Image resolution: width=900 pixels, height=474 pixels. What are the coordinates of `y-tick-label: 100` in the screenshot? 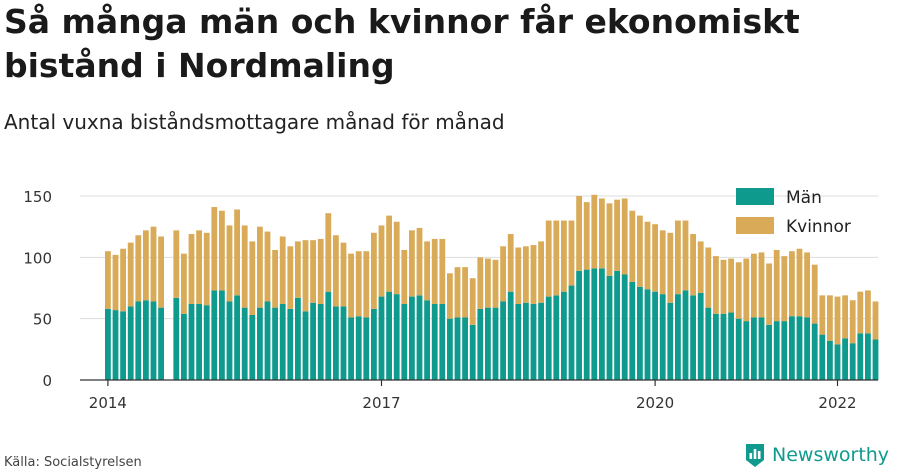 It's located at (37, 258).